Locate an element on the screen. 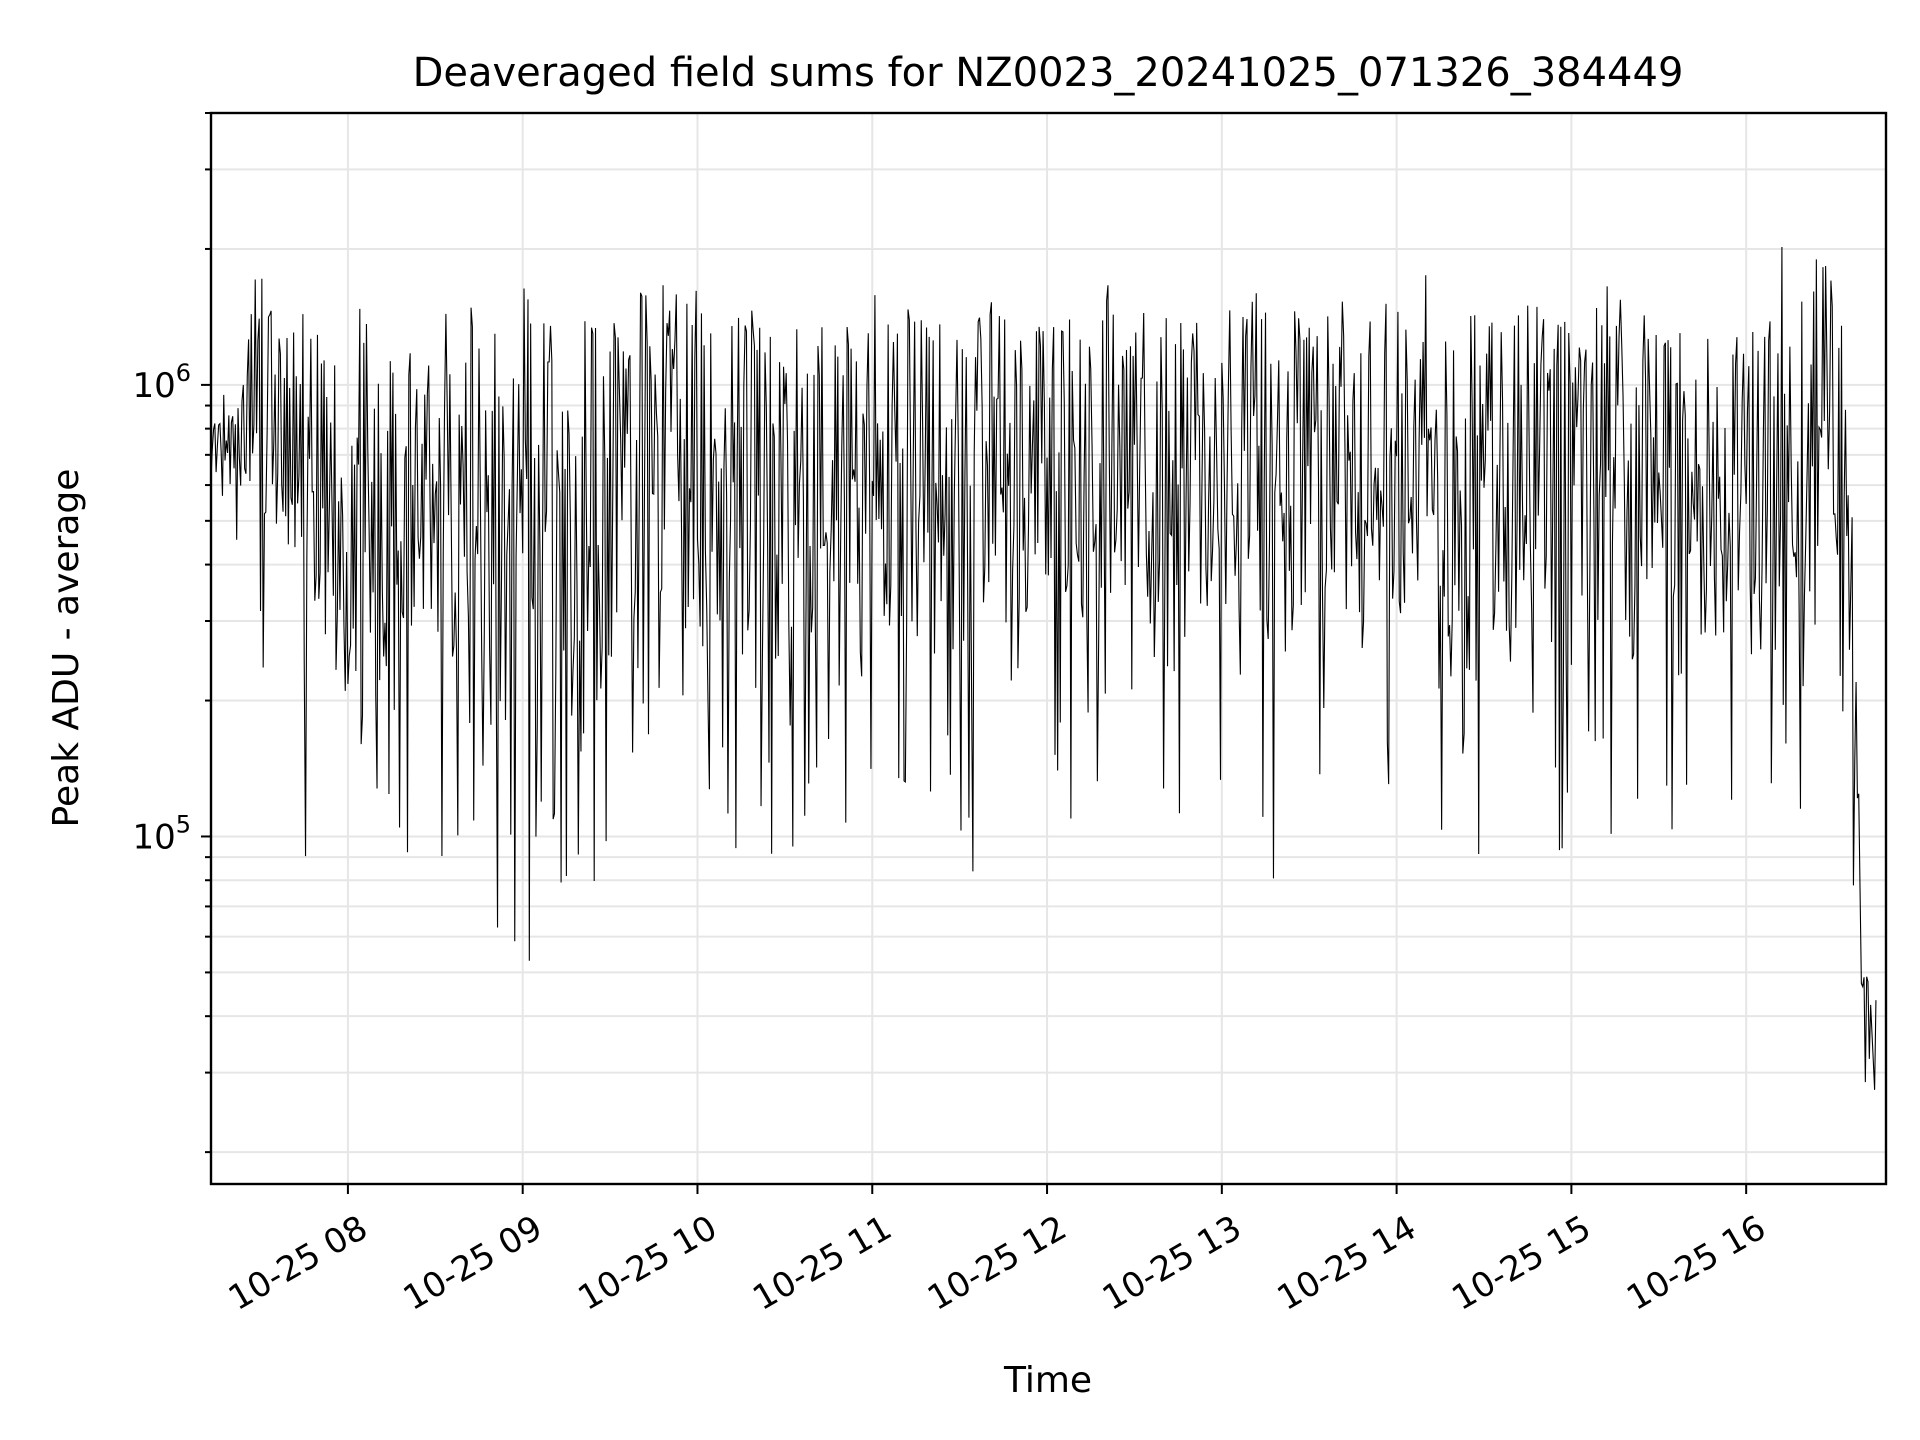 Image resolution: width=1920 pixels, height=1440 pixels. x-axis-label: Time is located at coordinates (1047, 1380).